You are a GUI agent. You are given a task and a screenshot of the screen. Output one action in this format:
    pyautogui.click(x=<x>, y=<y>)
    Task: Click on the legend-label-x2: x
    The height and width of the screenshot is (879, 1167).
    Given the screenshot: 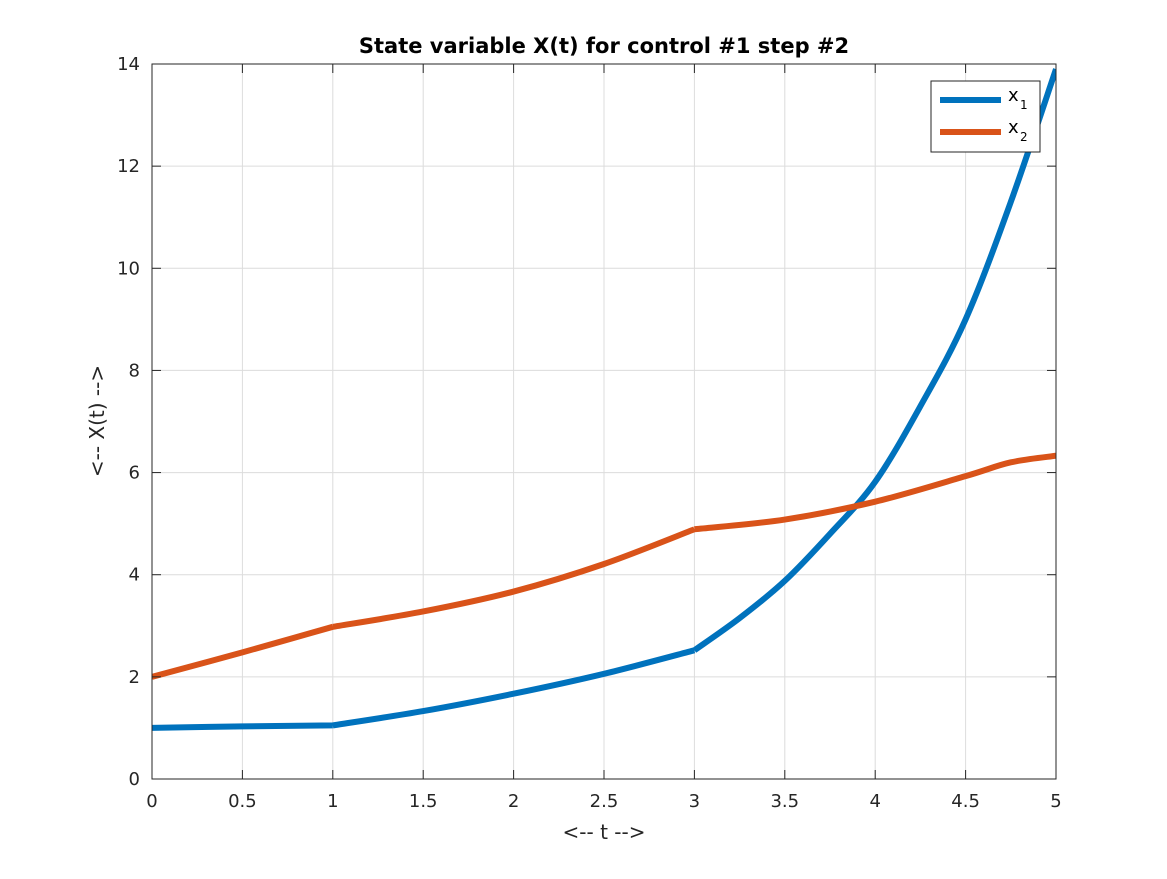 What is the action you would take?
    pyautogui.click(x=1013, y=127)
    